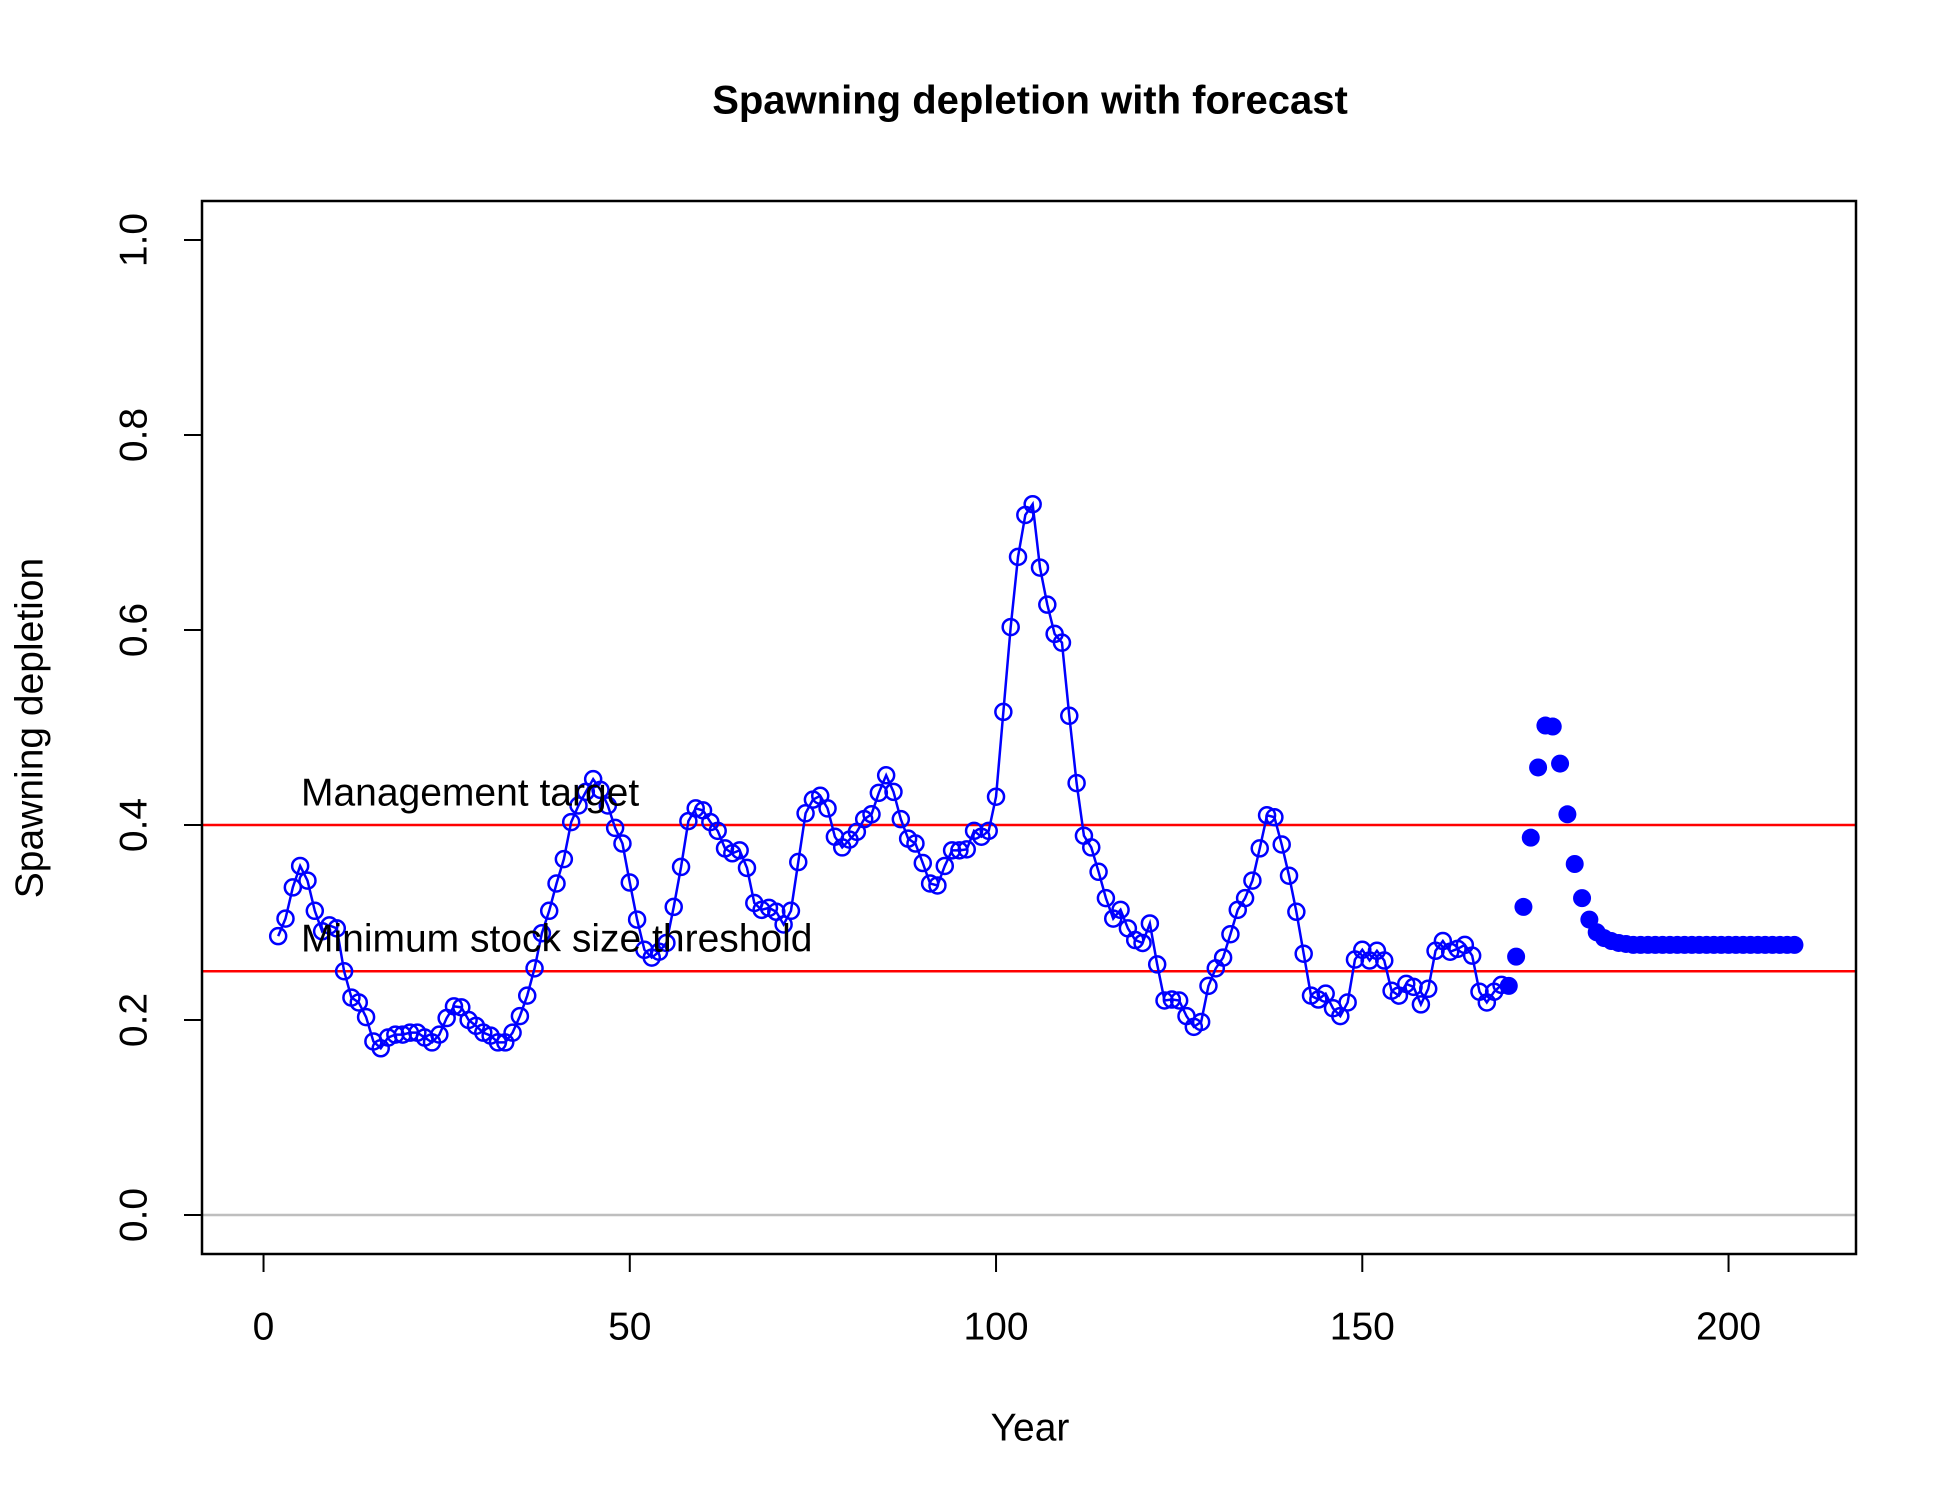 Image resolution: width=1950 pixels, height=1500 pixels. Describe the element at coordinates (133, 825) in the screenshot. I see `y-tick-label: 0.4` at that location.